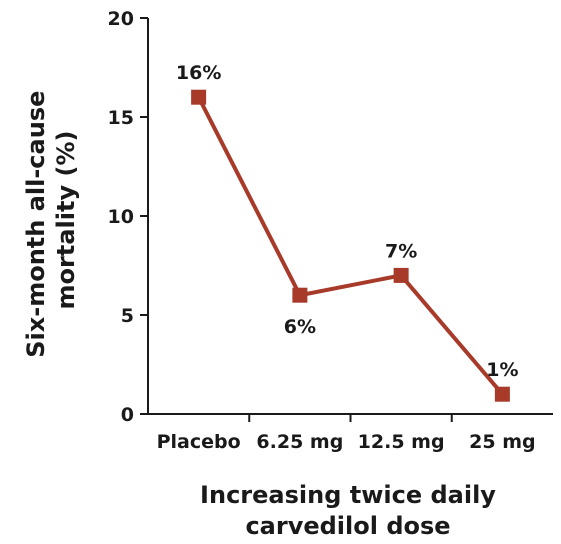  What do you see at coordinates (350, 433) in the screenshot?
I see `x-axis: Placebo 6.25 mg 12.5 mg 25 mg` at bounding box center [350, 433].